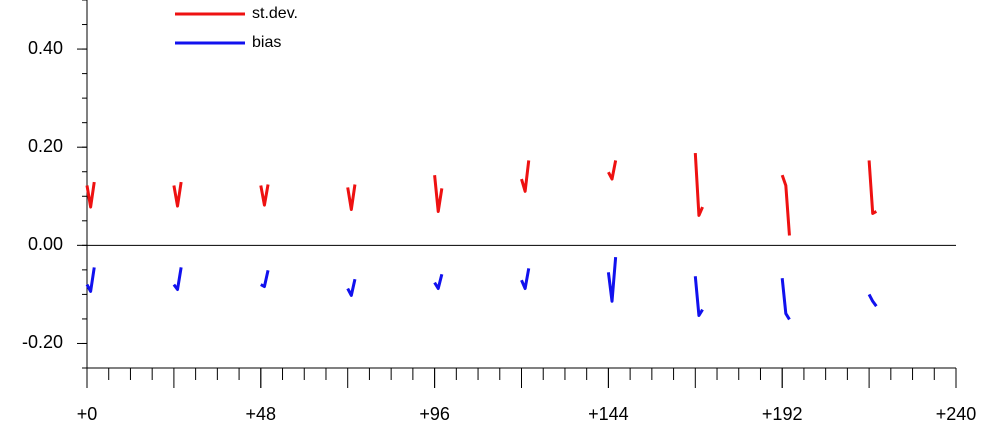 The image size is (982, 423). I want to click on legend-label: st.dev., so click(275, 13).